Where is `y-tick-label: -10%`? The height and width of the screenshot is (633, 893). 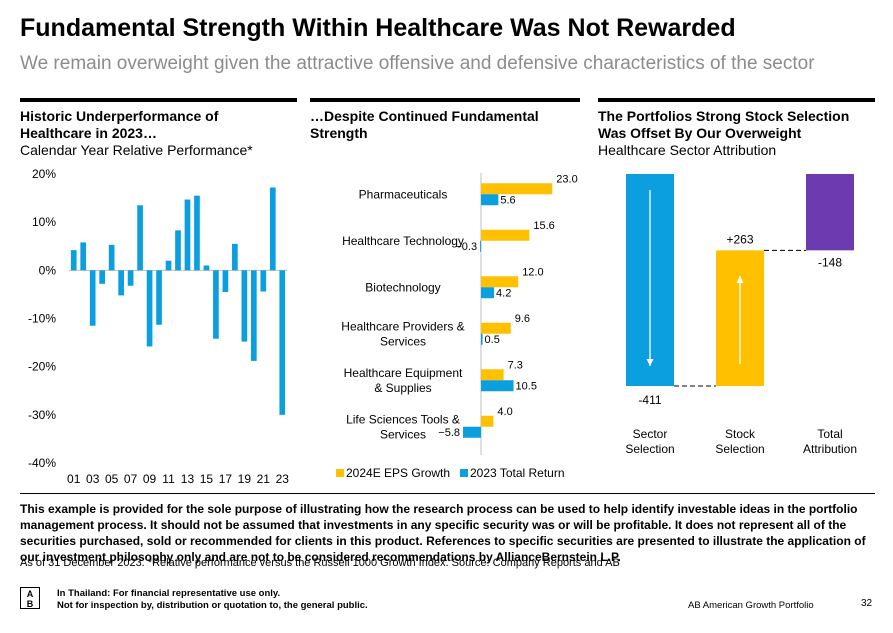 y-tick-label: -10% is located at coordinates (42, 319).